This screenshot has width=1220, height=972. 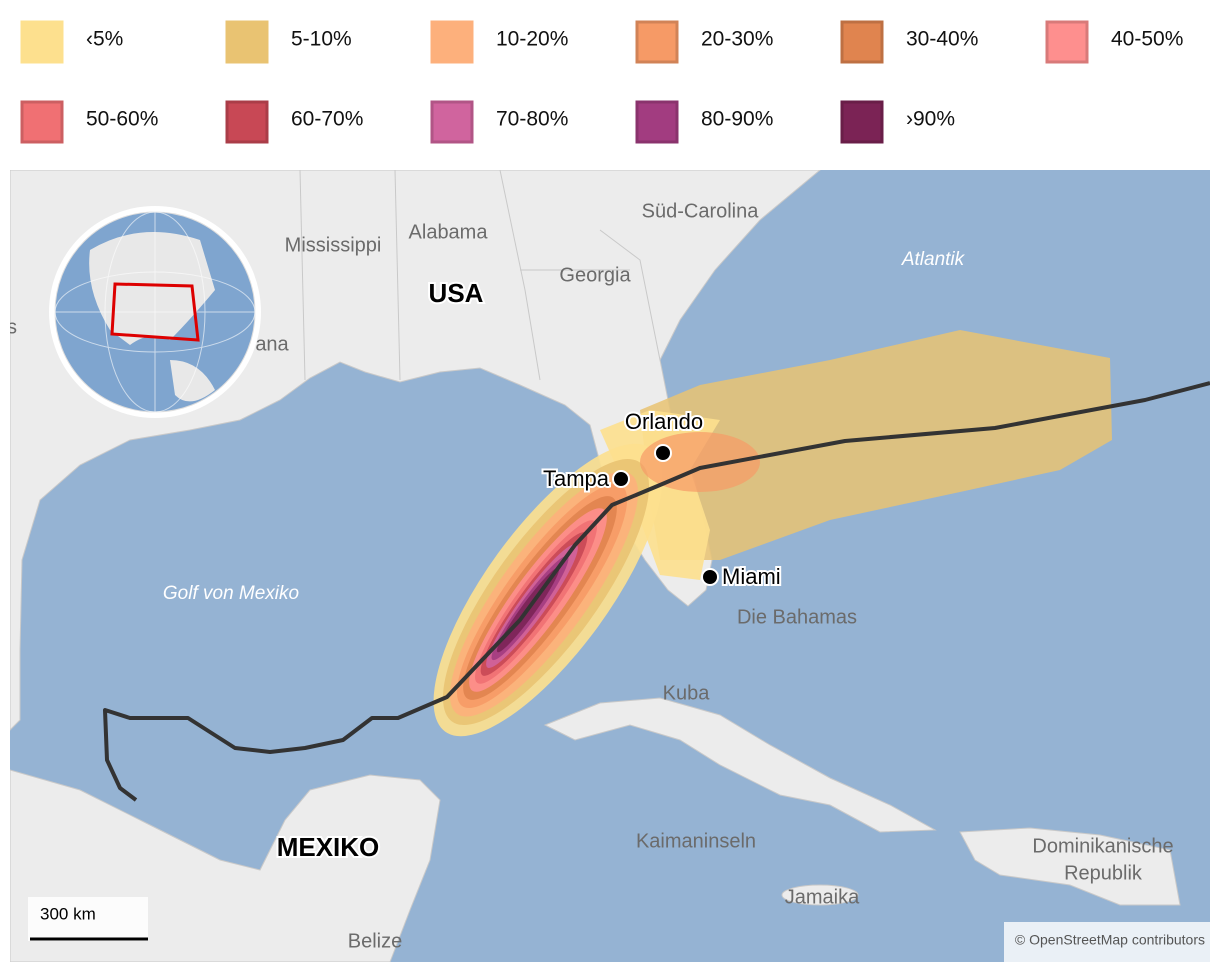 What do you see at coordinates (68, 913) in the screenshot?
I see `scale-label: 300 km` at bounding box center [68, 913].